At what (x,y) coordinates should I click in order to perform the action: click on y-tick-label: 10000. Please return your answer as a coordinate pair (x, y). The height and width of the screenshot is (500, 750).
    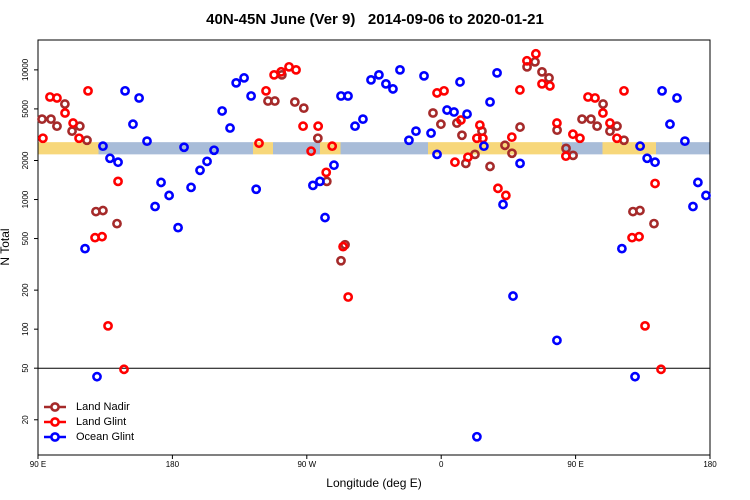
    Looking at the image, I should click on (25, 69).